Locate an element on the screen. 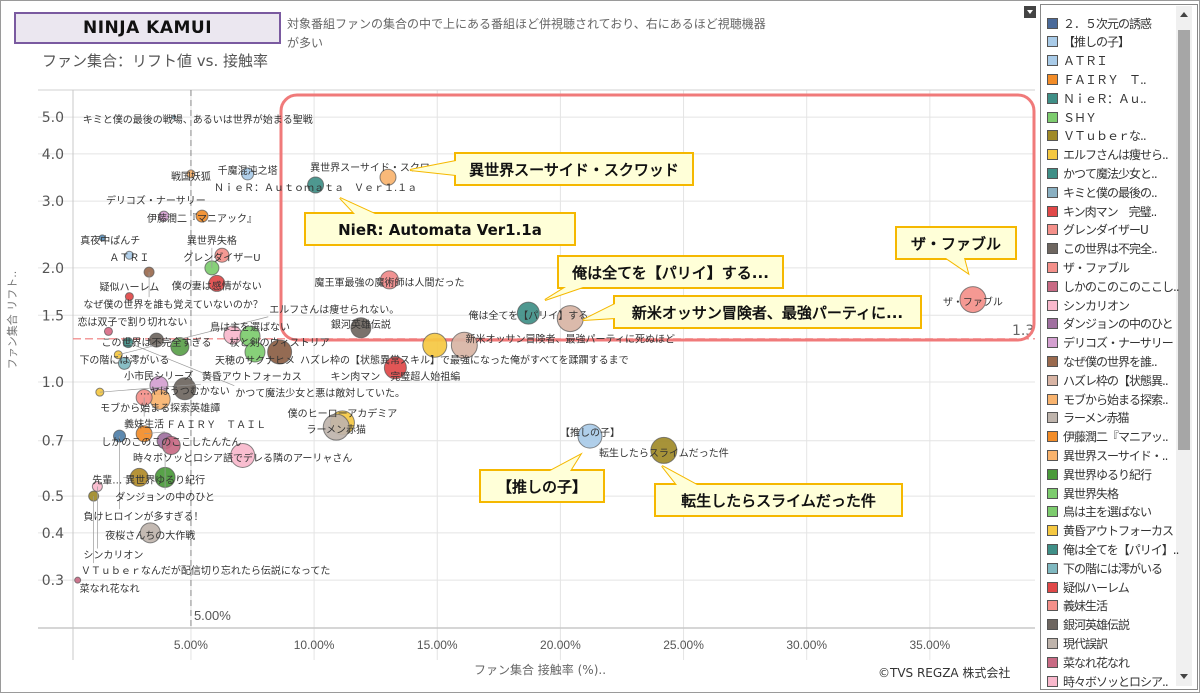 The height and width of the screenshot is (693, 1200). data-label: ＮｉｅＲ：Ａｕｔｏｍａｔａ Ｖｅｒ１.１ａ is located at coordinates (315, 188).